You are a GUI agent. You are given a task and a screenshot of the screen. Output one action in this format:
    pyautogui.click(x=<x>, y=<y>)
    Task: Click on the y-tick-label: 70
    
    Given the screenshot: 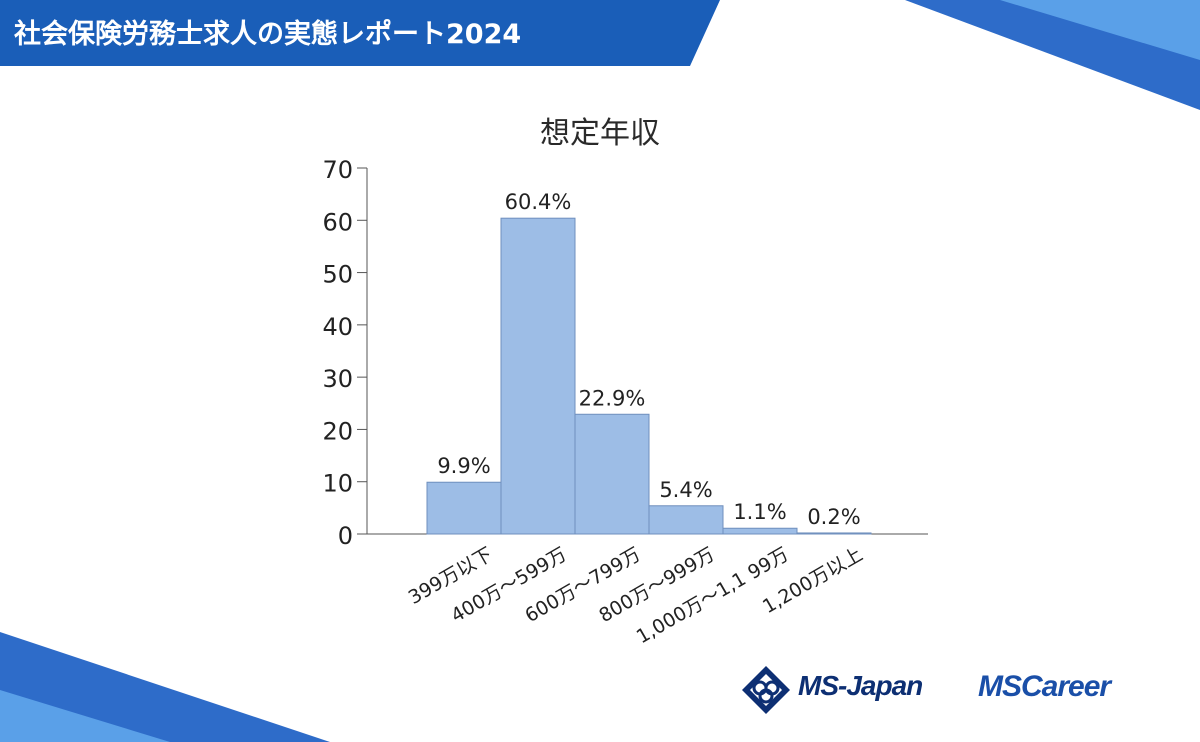 What is the action you would take?
    pyautogui.click(x=337, y=170)
    